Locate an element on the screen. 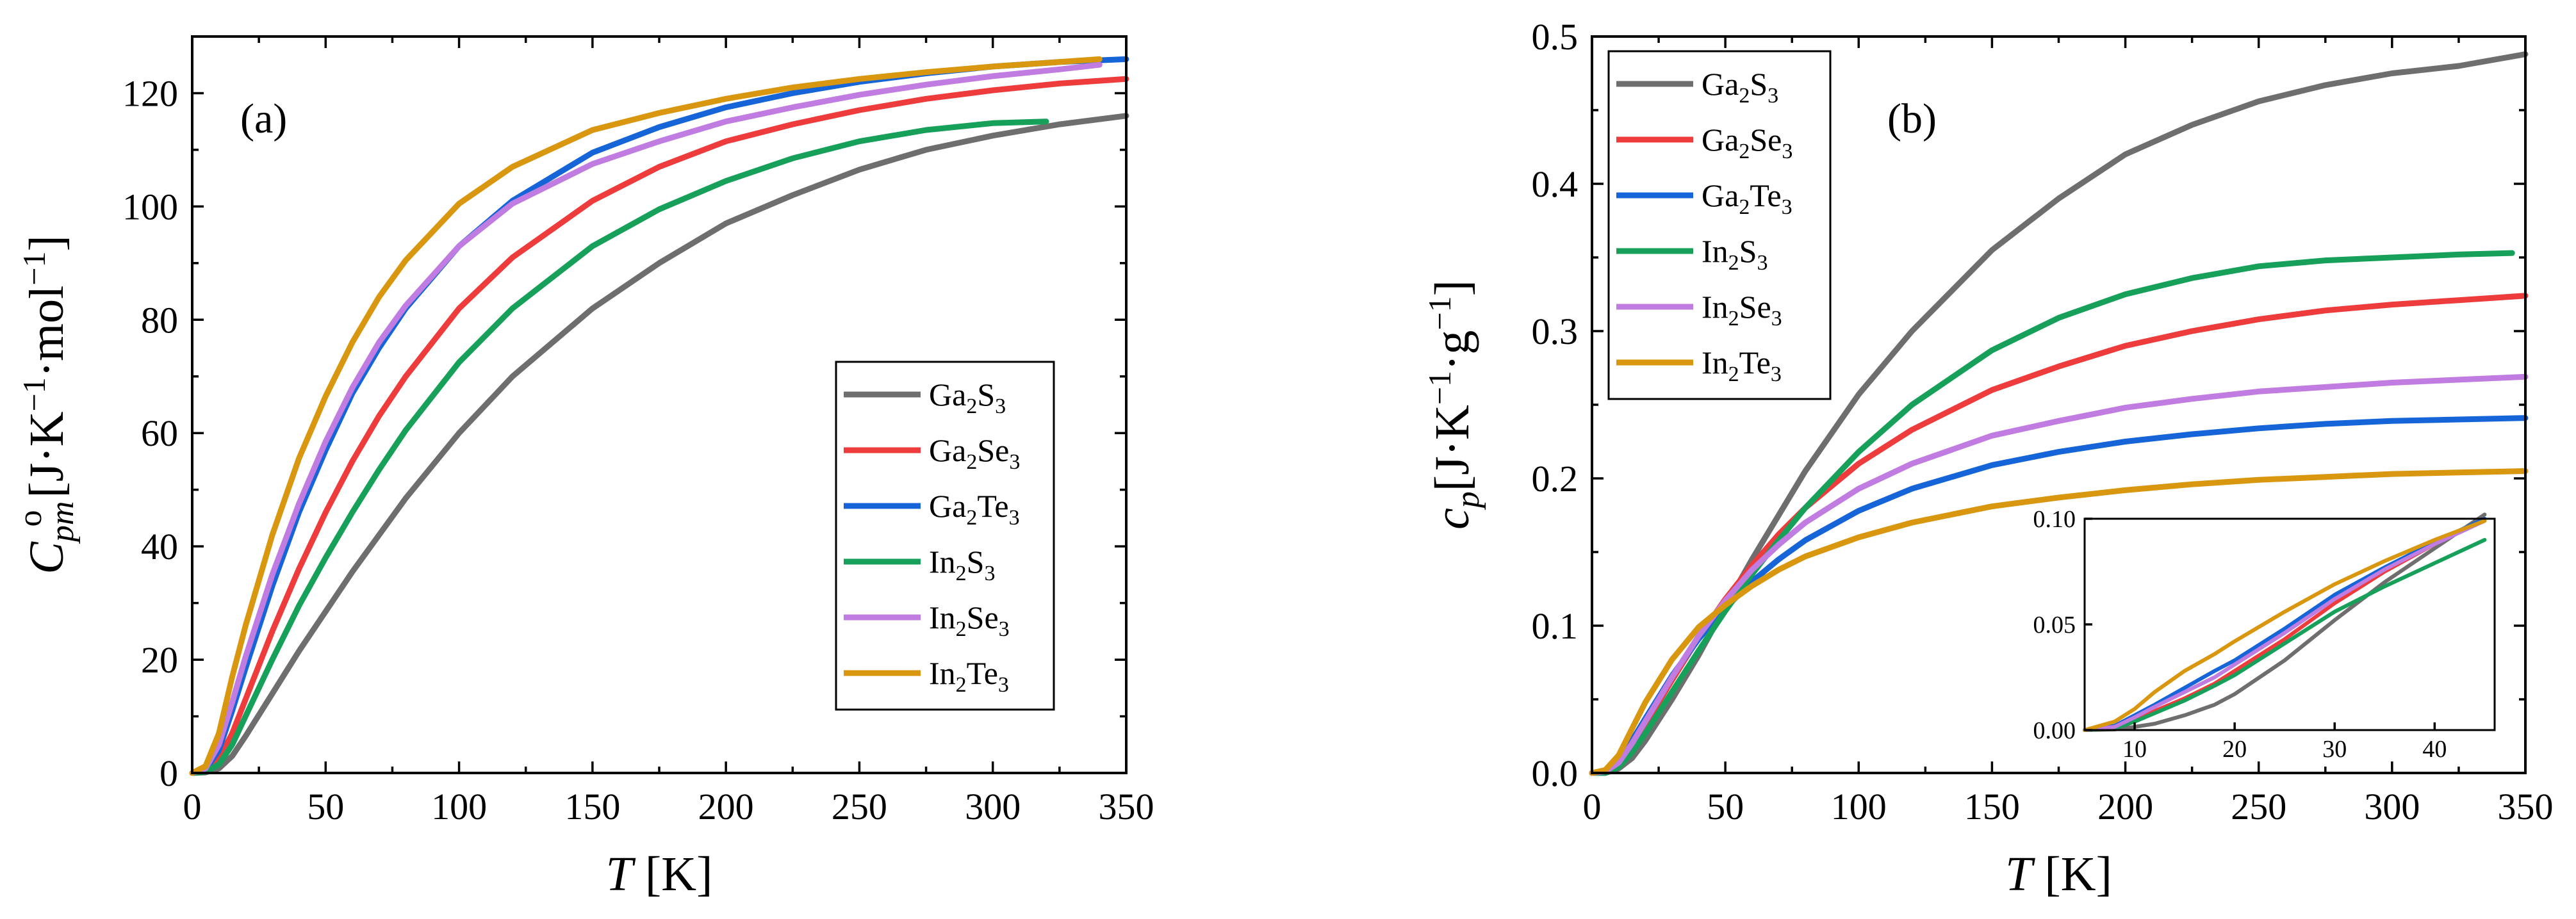 This screenshot has height=919, width=2576. panel-a-legend-label-In2Se3: In2Se3 is located at coordinates (969, 620).